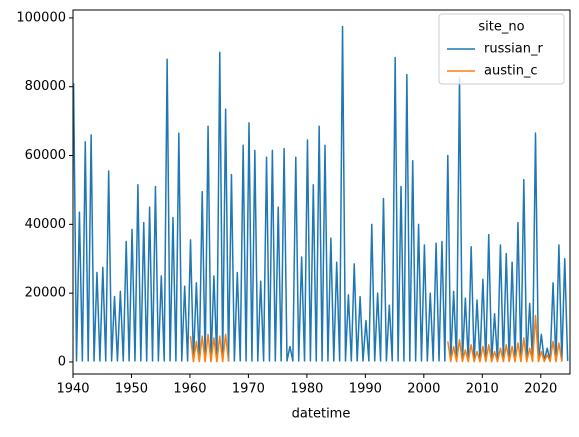  What do you see at coordinates (45, 155) in the screenshot?
I see `y-tick-label: 60000` at bounding box center [45, 155].